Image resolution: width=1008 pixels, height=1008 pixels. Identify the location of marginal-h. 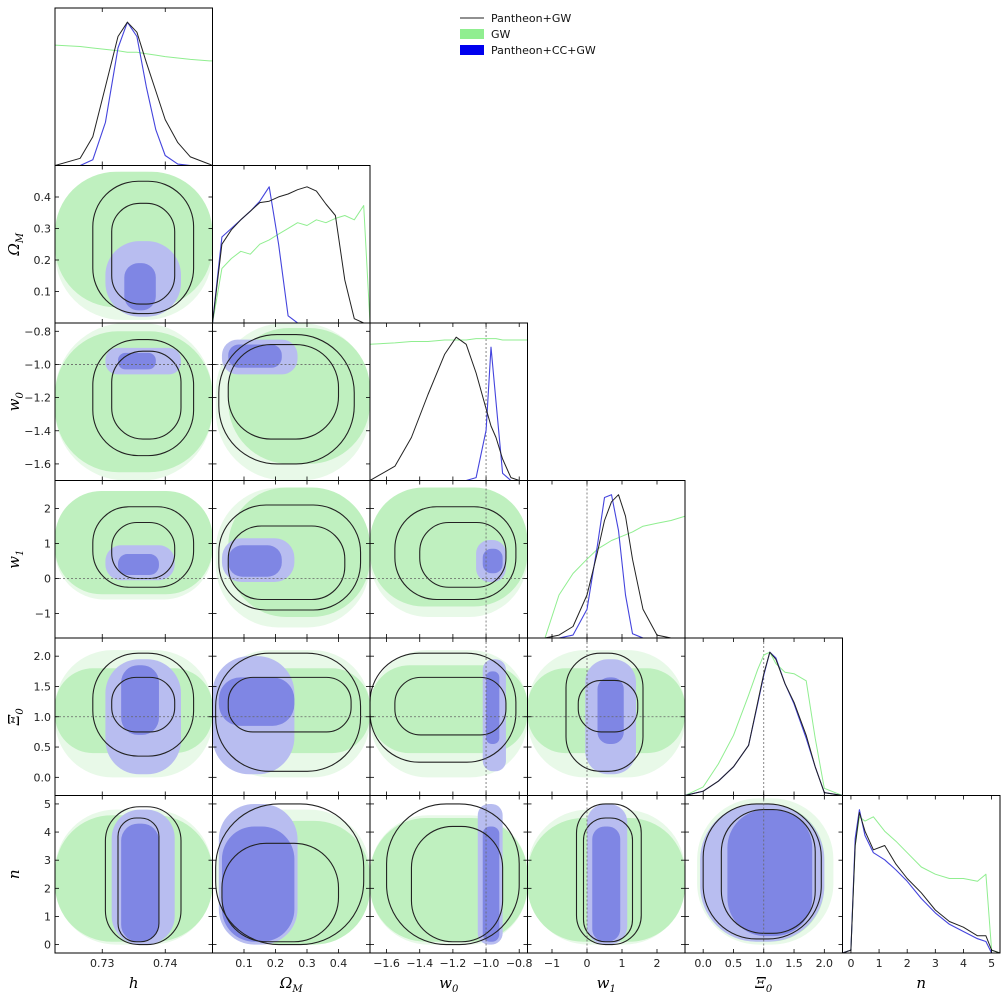
(134, 93).